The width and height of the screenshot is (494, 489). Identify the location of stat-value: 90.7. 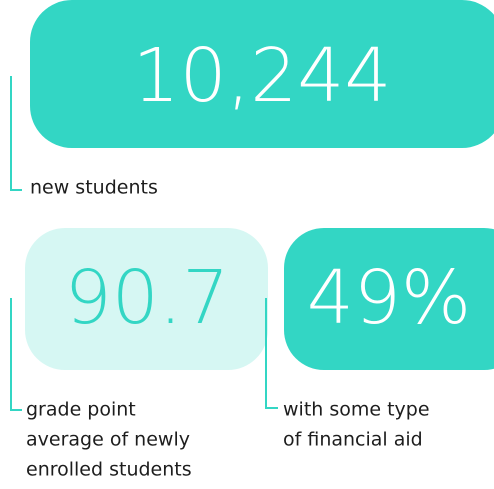
(147, 298).